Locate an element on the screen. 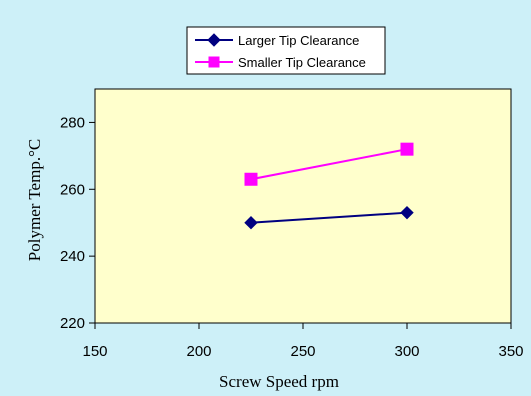  series-line-smaller-tip-clearance is located at coordinates (329, 164).